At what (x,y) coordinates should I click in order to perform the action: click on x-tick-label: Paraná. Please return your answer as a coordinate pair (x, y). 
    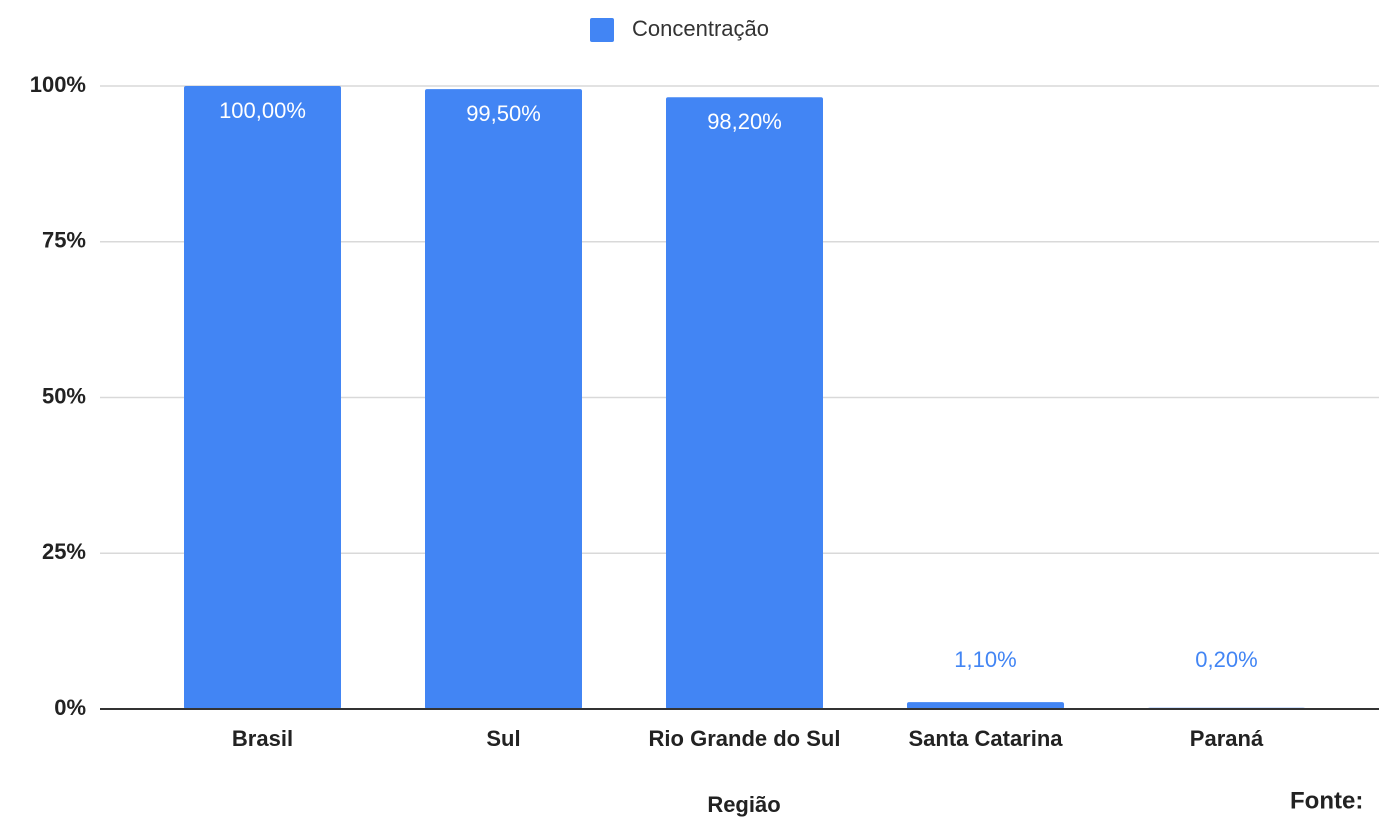
    Looking at the image, I should click on (1227, 738).